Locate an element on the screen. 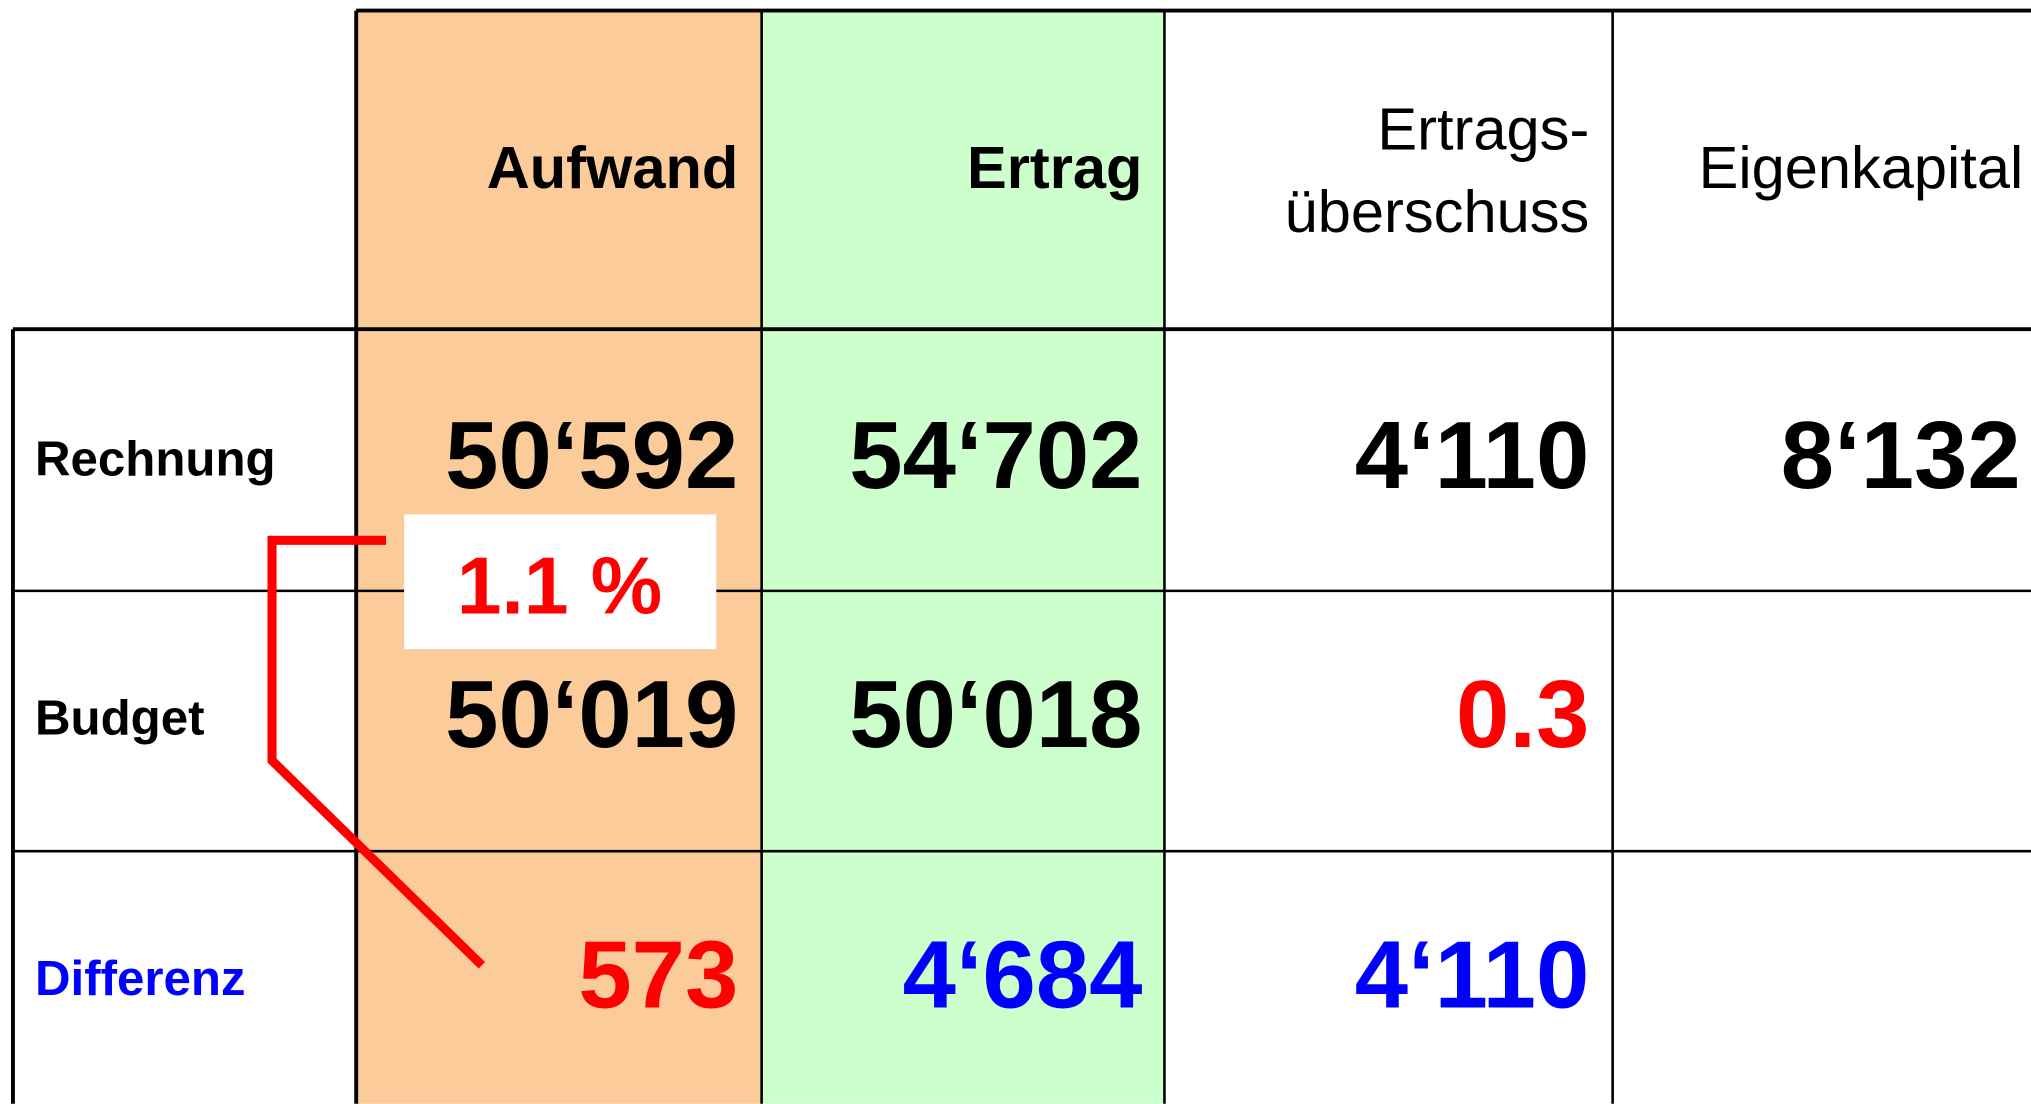 The height and width of the screenshot is (1104, 2031). annotation-box is located at coordinates (560, 582).